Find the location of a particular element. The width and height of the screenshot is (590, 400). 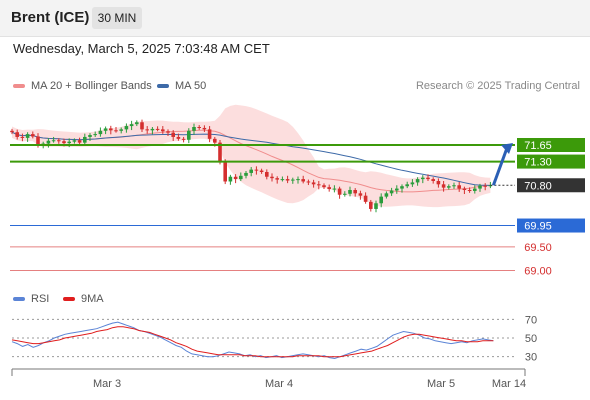

legend-ma20: MA 20 + Bollinger Bands is located at coordinates (82, 86).